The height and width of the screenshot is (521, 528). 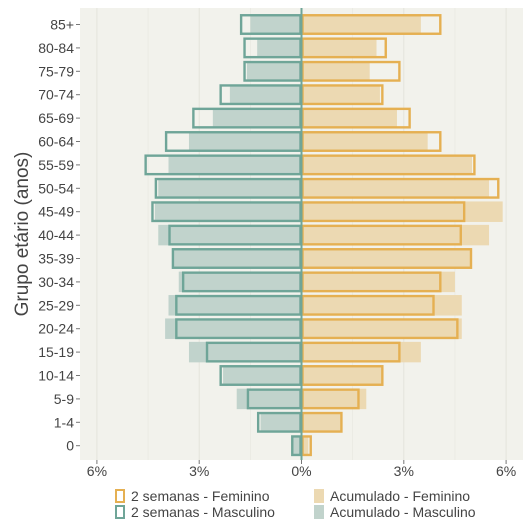 I want to click on y-tick-label: 45-49, so click(x=56, y=212).